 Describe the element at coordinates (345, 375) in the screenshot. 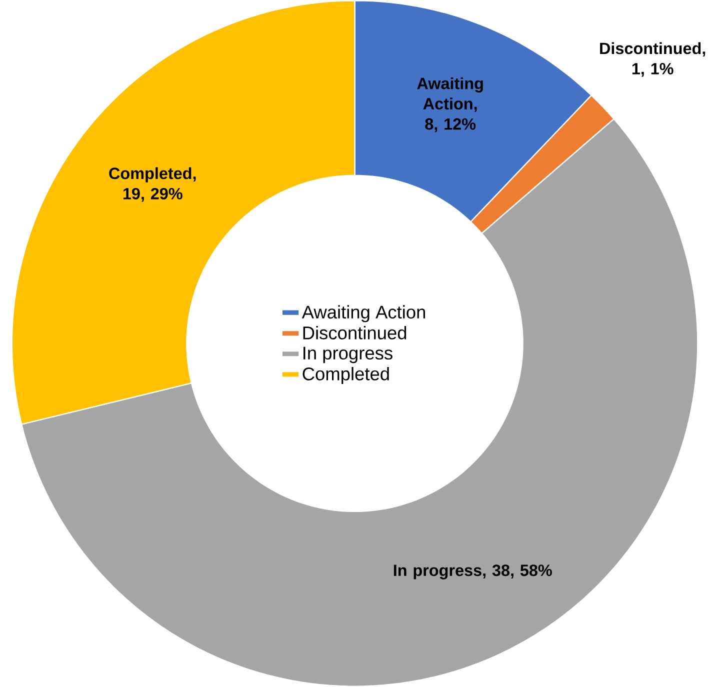

I see `legend-label: Completed` at that location.